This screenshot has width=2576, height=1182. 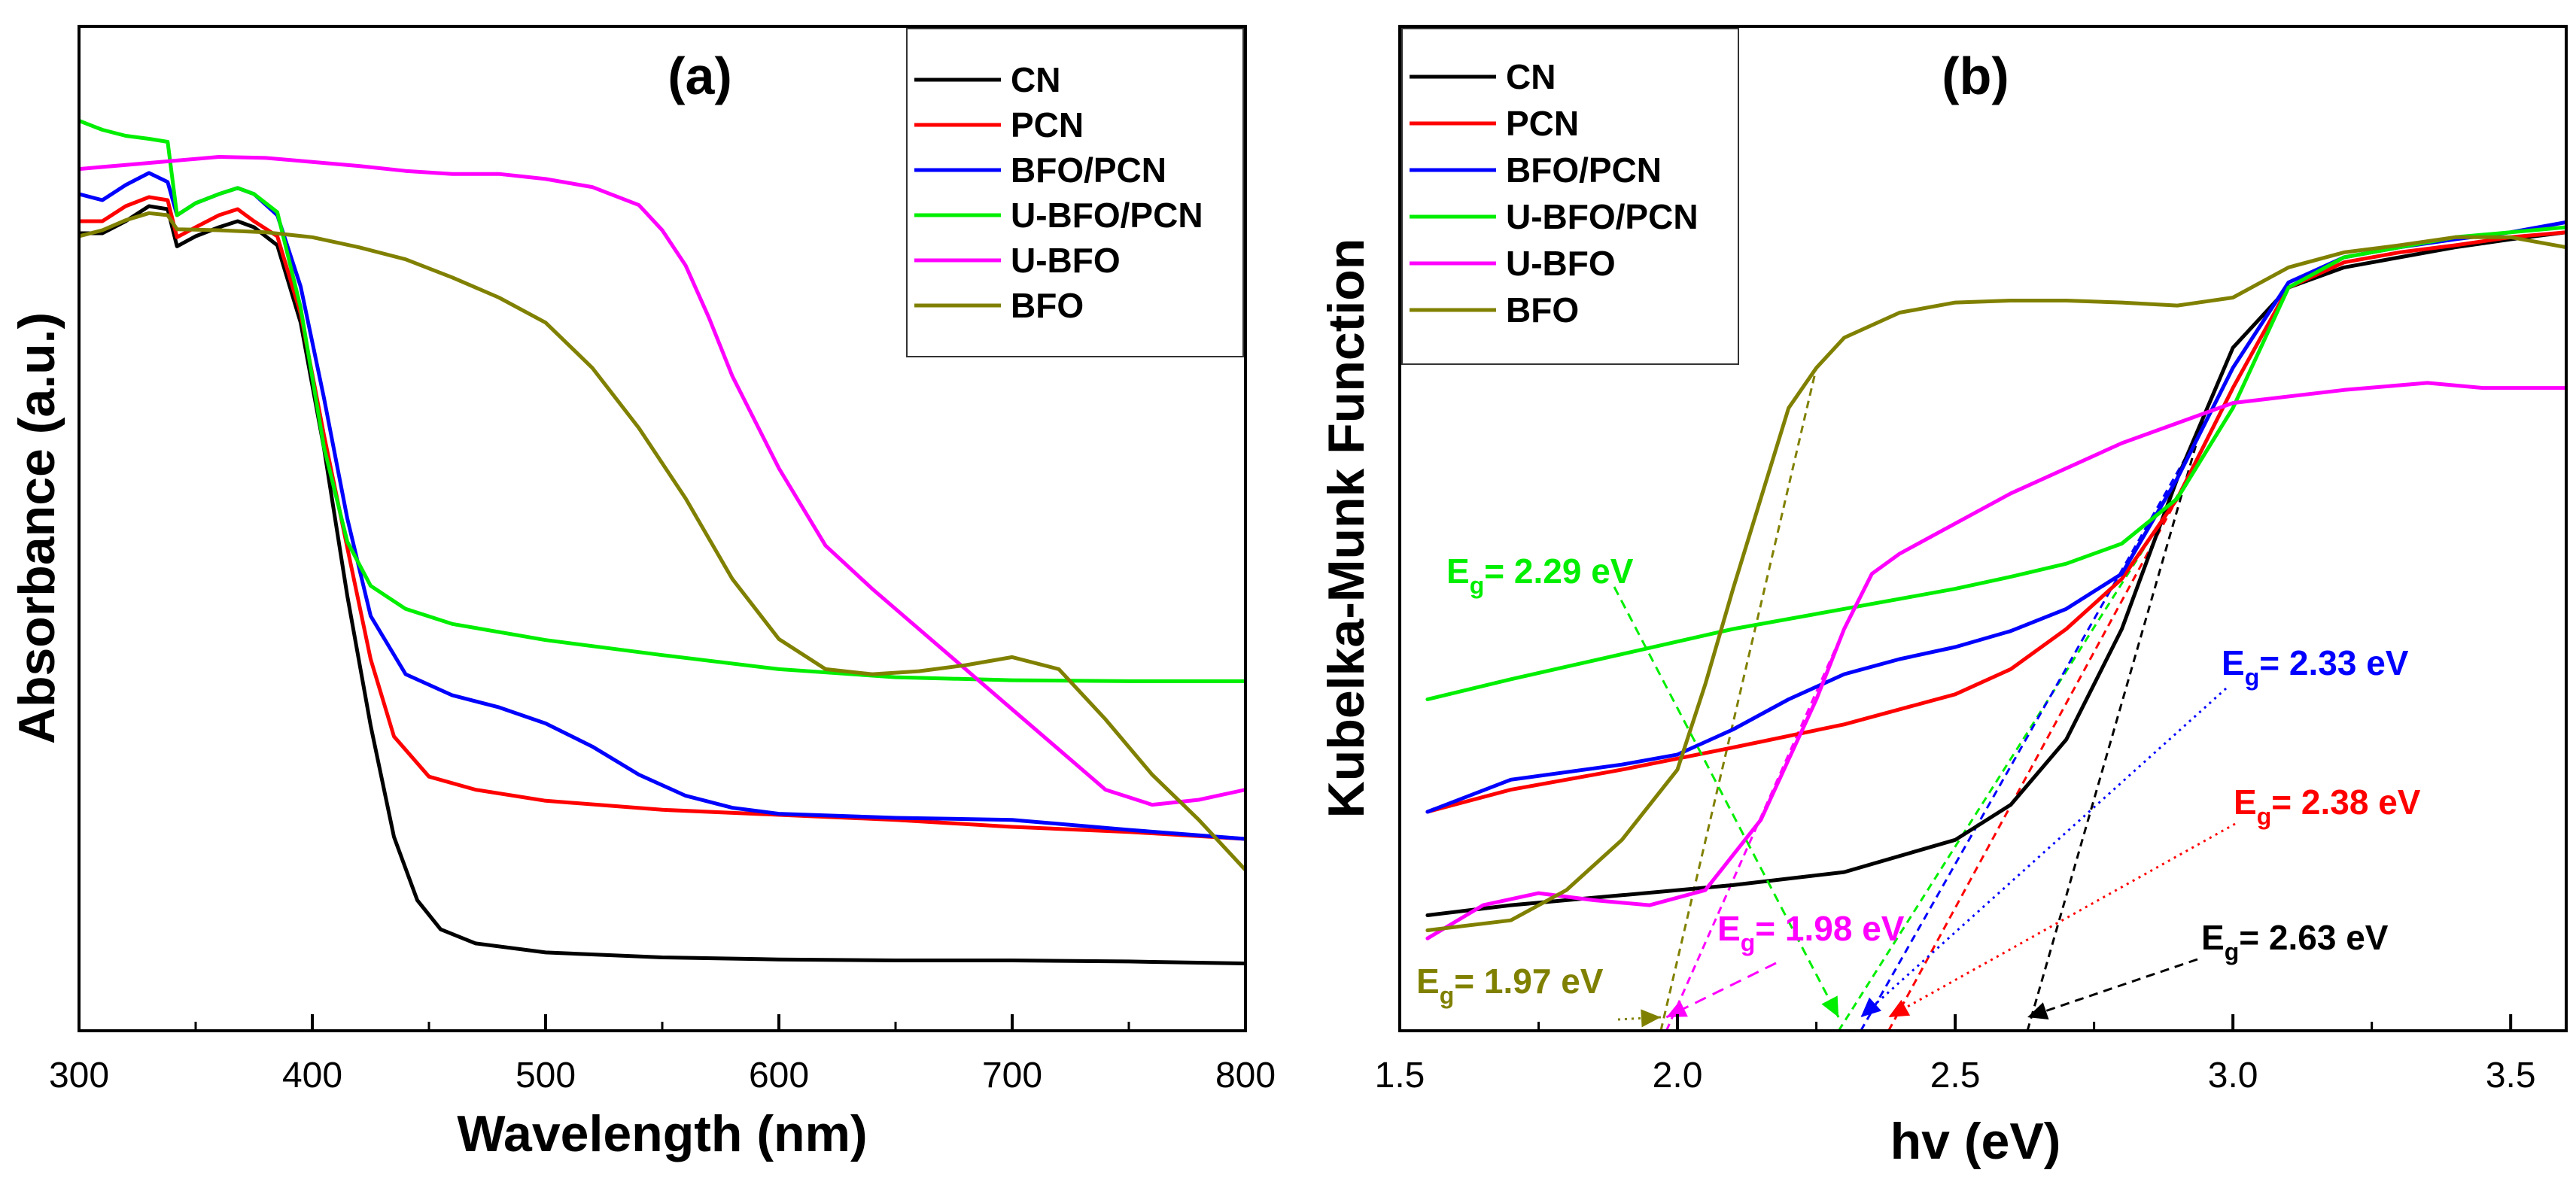 What do you see at coordinates (2233, 1075) in the screenshot?
I see `x-tick-label: 3.0` at bounding box center [2233, 1075].